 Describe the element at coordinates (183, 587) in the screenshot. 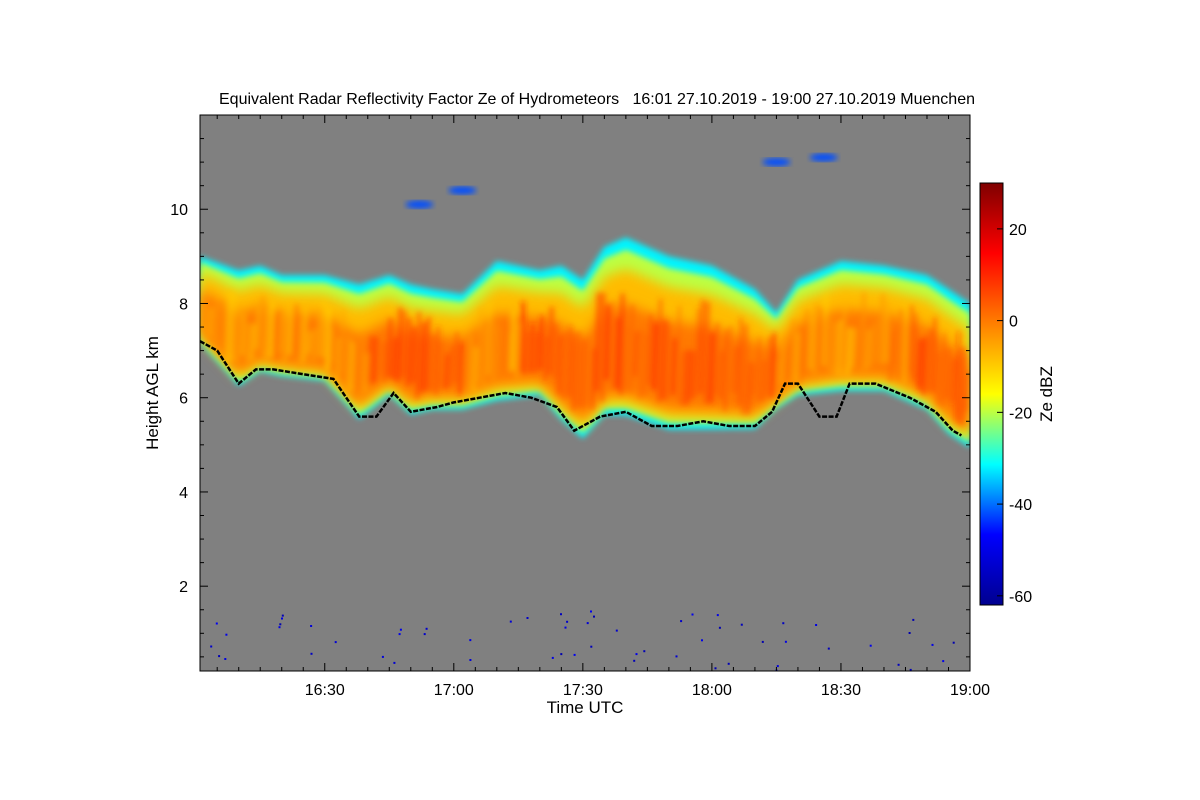

I see `y-tick-label: 2` at that location.